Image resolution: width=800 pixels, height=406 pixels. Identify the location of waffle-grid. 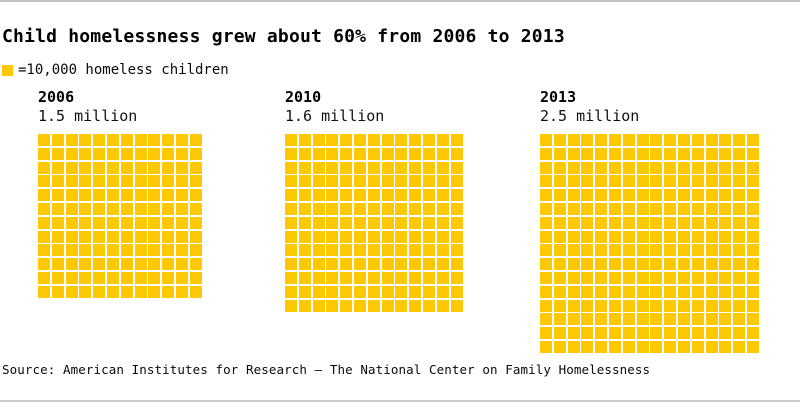
(374, 223).